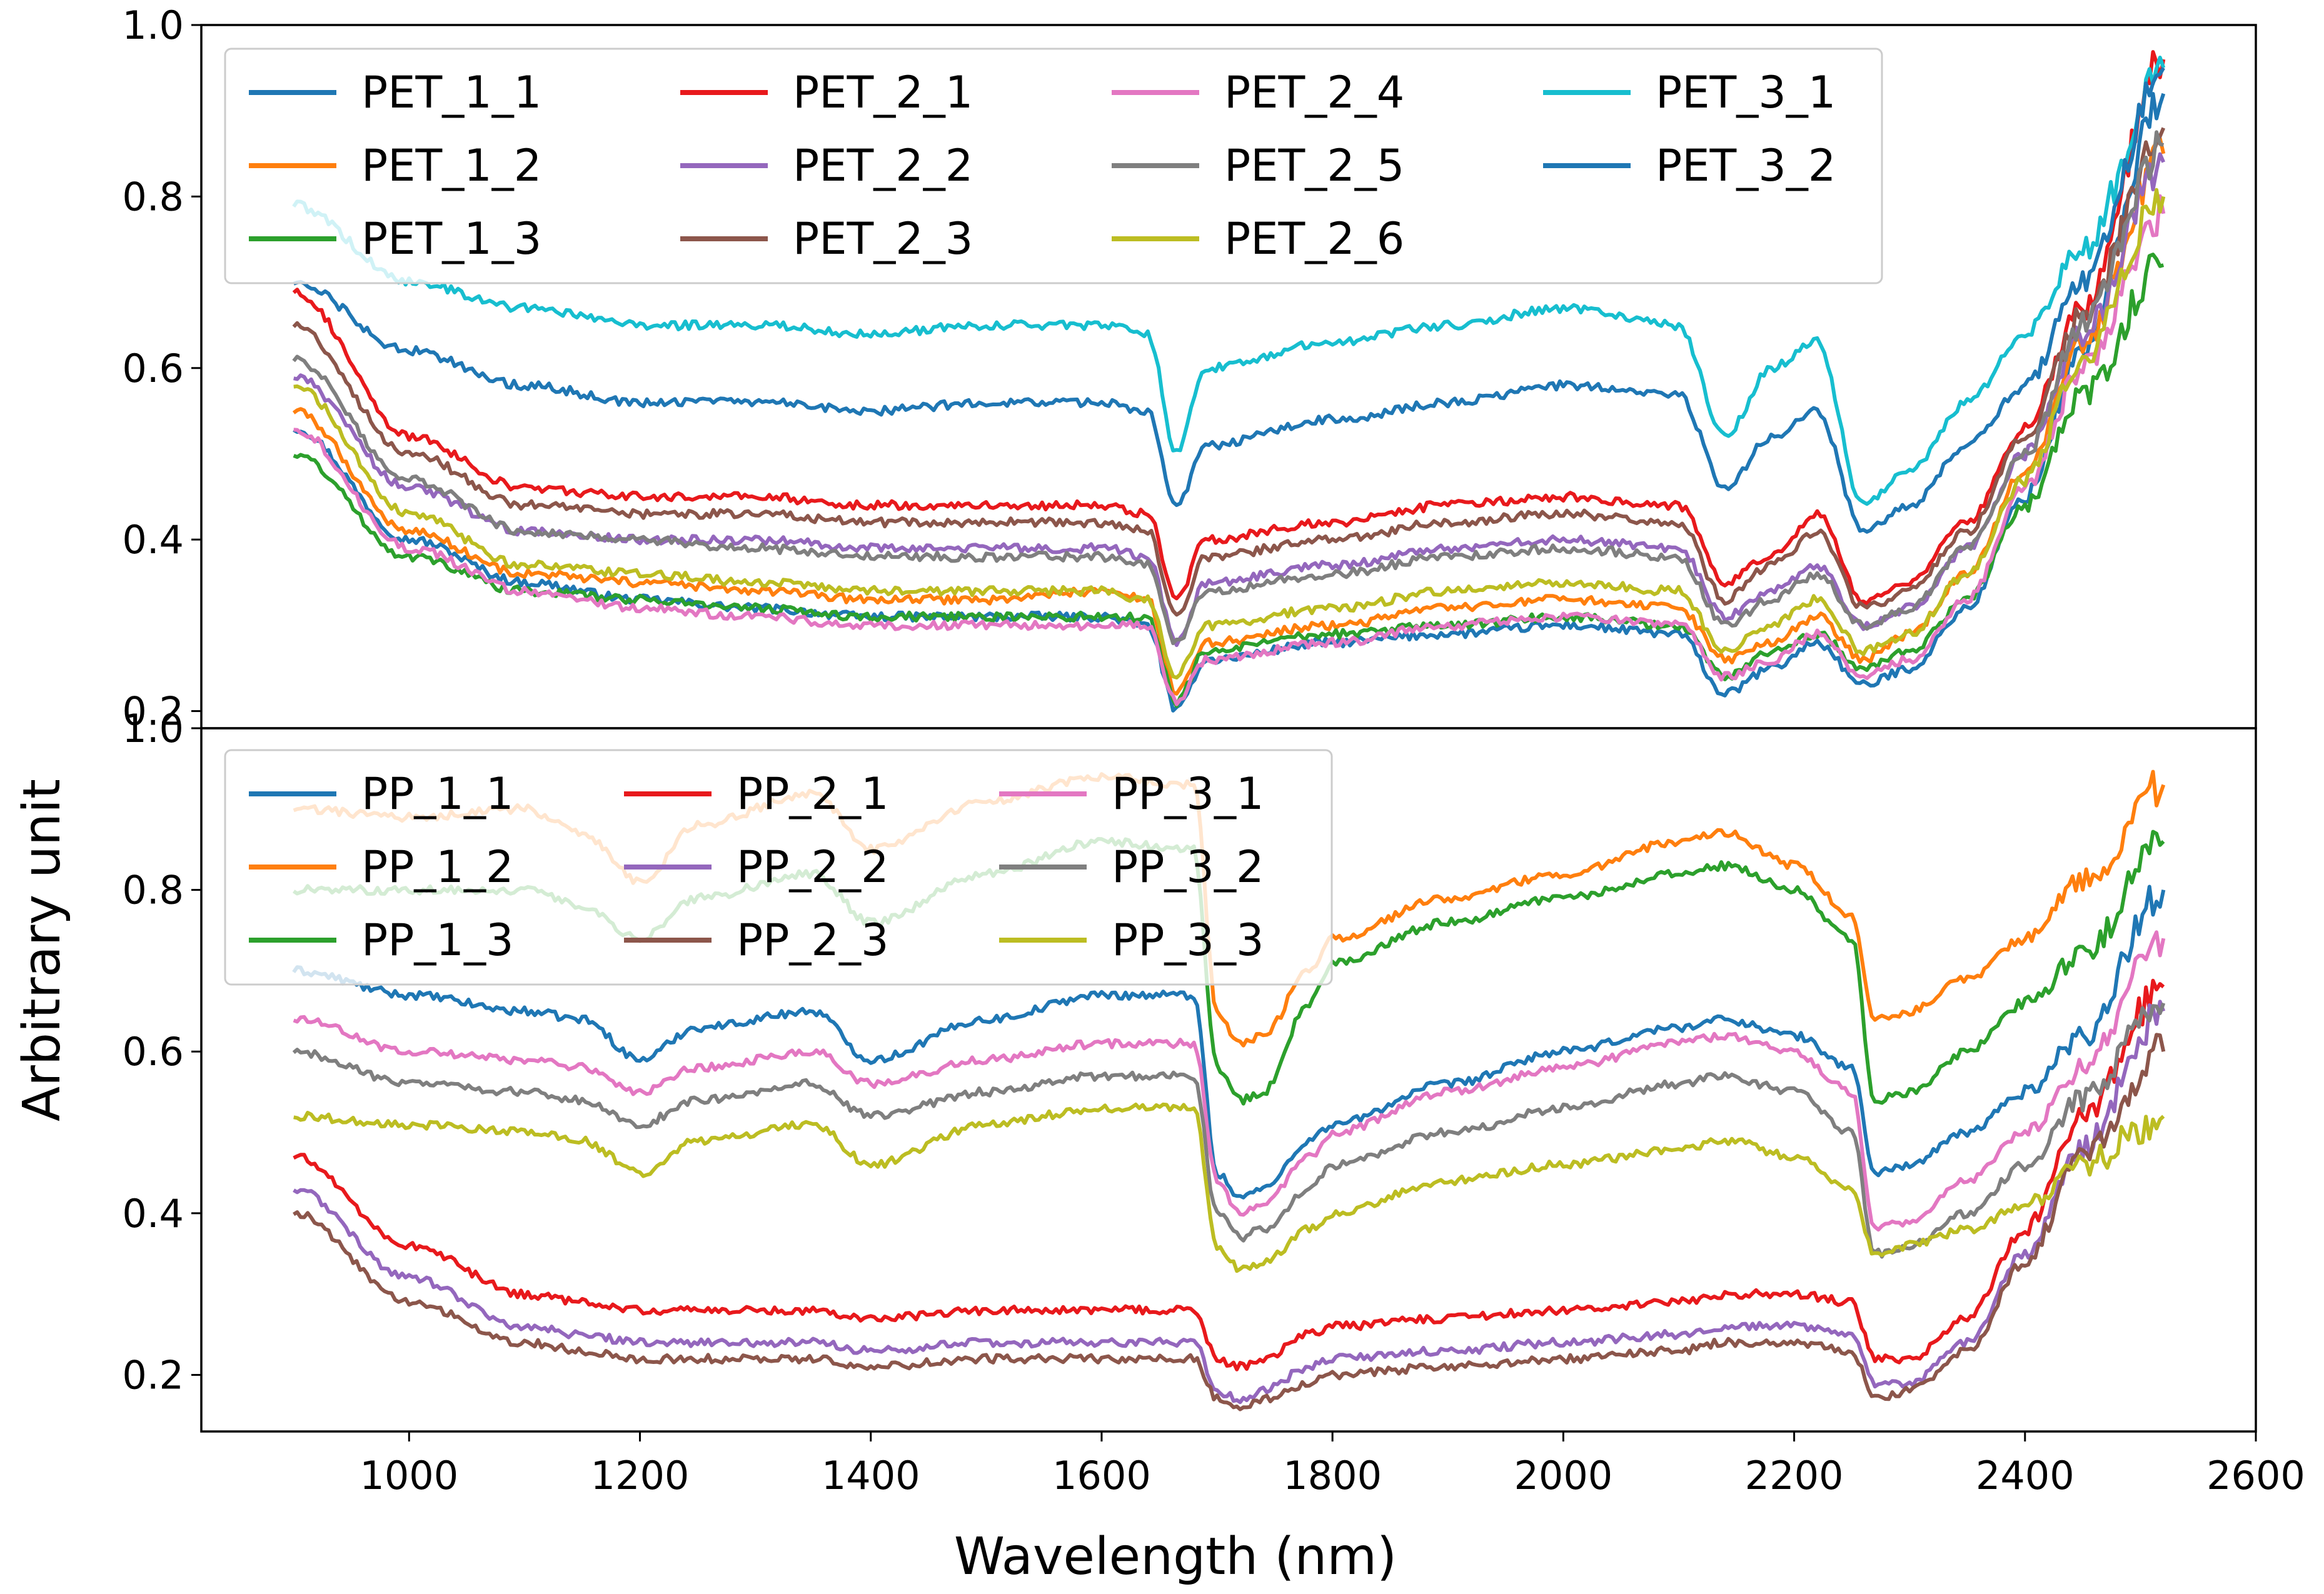 The height and width of the screenshot is (1594, 2324). Describe the element at coordinates (1746, 166) in the screenshot. I see `legend-label-pet-3-2: PET_3_2` at that location.